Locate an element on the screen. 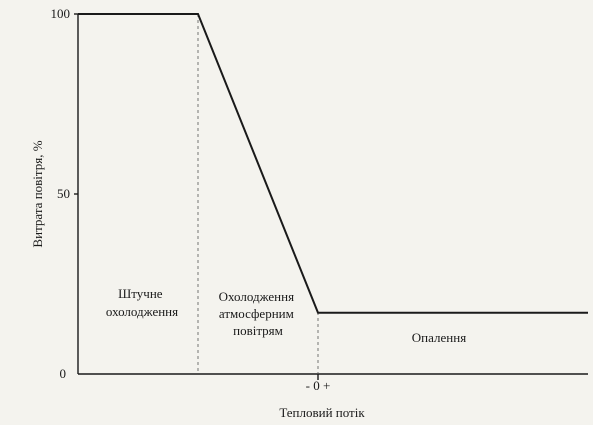  y-tick-label-50: 50 is located at coordinates (63, 193).